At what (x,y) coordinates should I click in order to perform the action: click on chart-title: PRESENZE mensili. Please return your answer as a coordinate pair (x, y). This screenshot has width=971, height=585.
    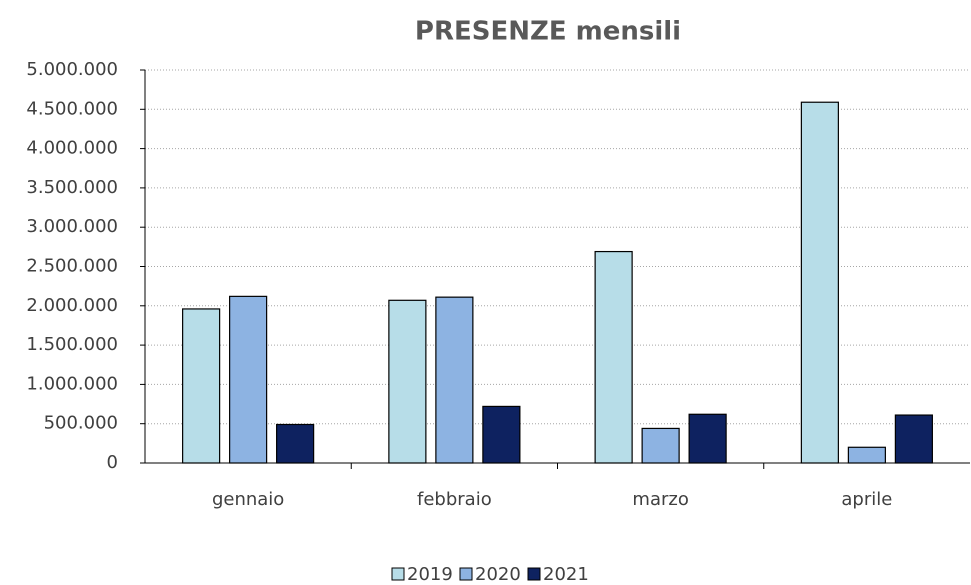
    Looking at the image, I should click on (548, 32).